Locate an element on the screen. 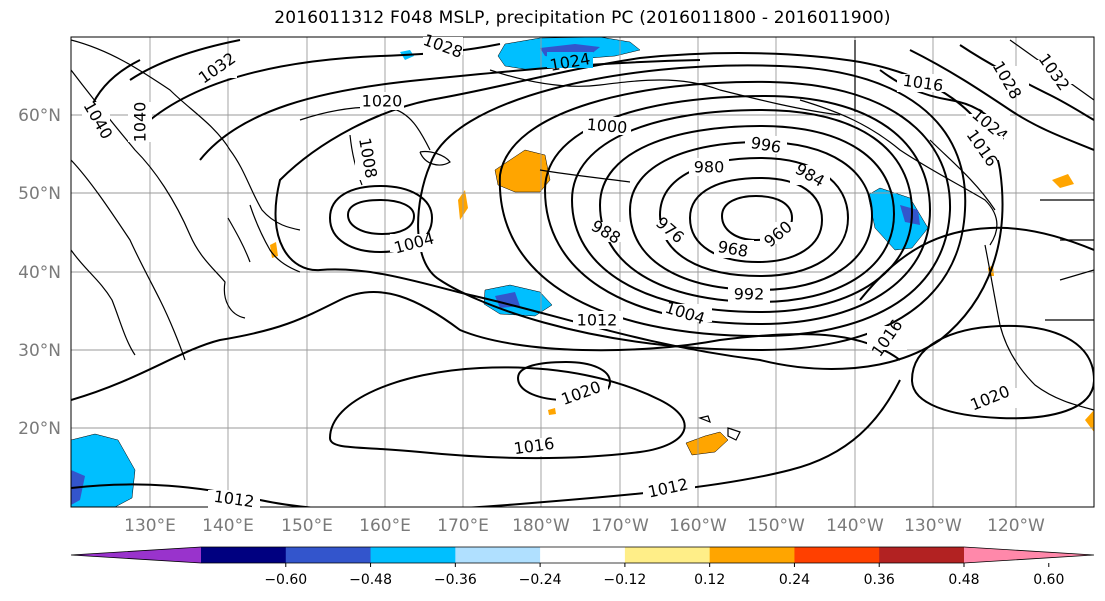 Image resolution: width=1105 pixels, height=601 pixels. lon-label: 150°W is located at coordinates (776, 526).